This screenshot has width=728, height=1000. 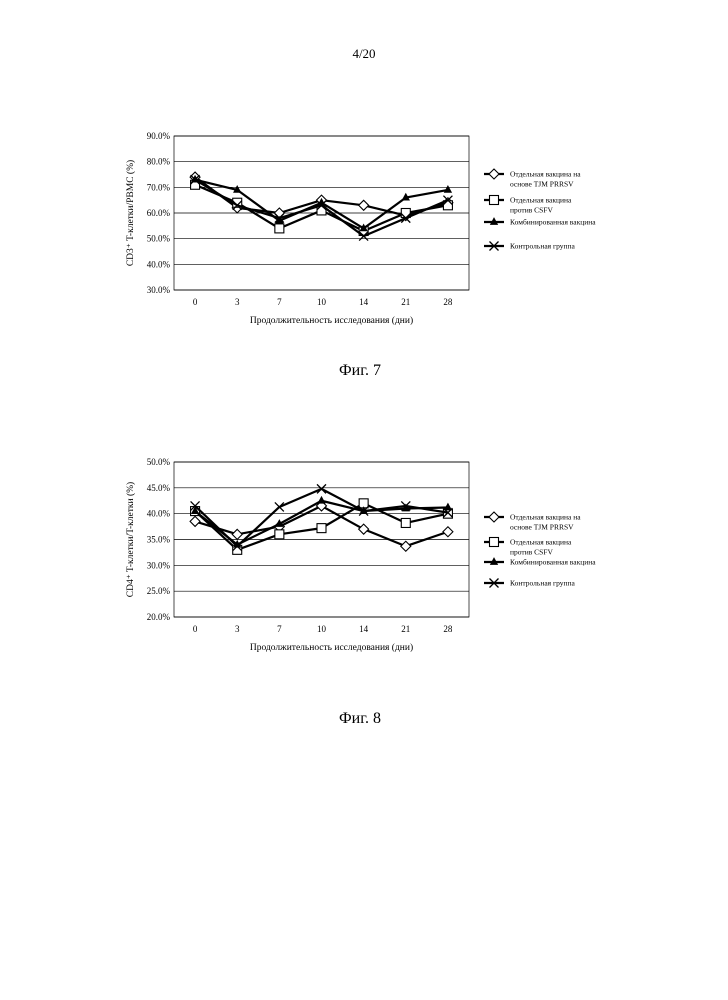 I want to click on y-tick-label: 70.0%, so click(x=159, y=187).